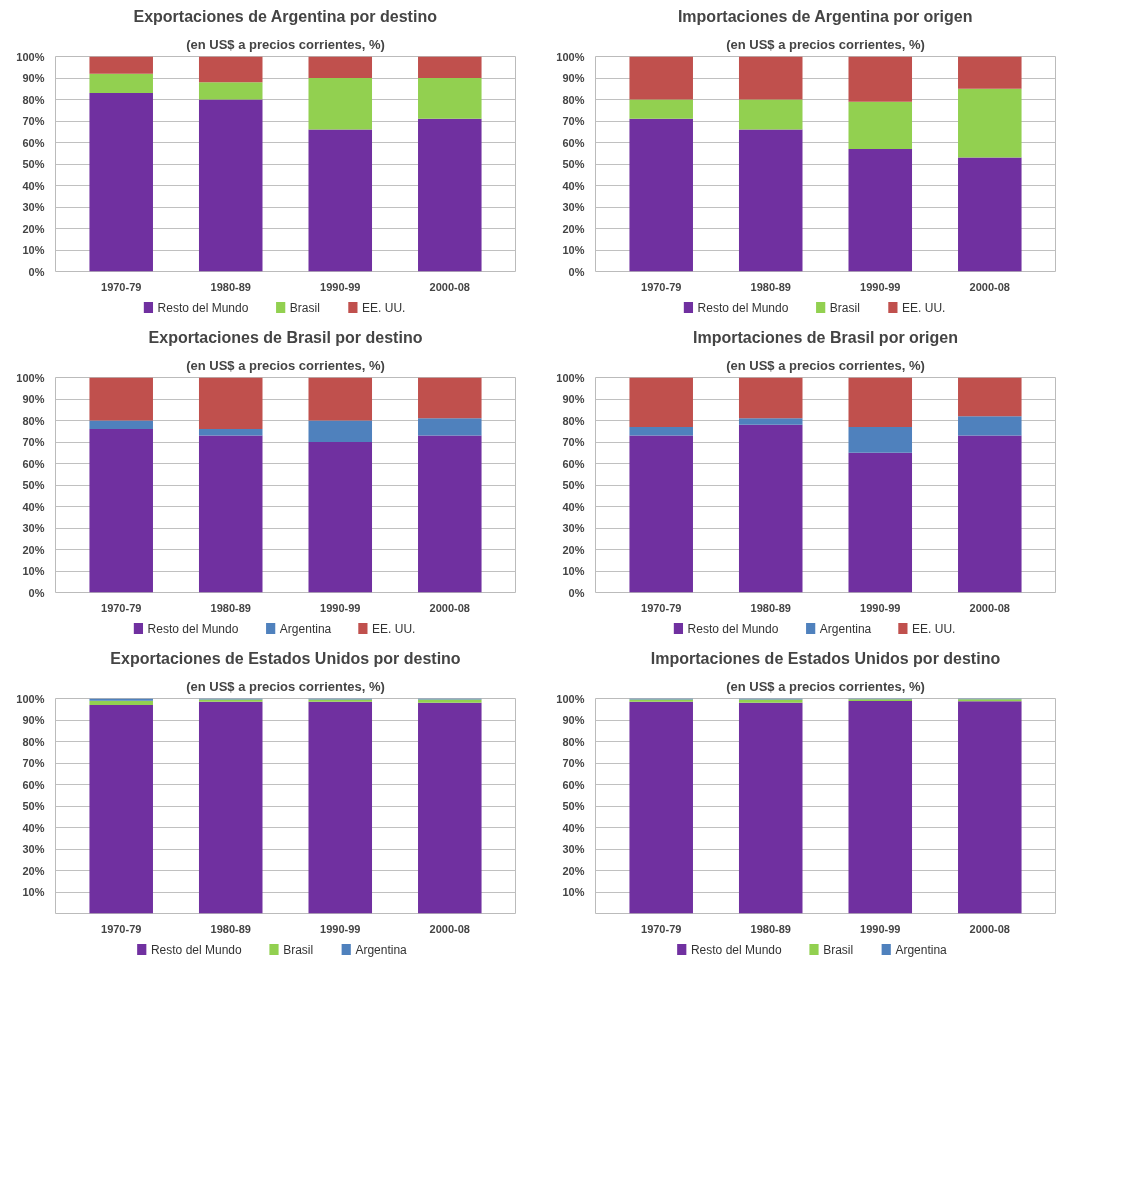 The height and width of the screenshot is (1195, 1130). What do you see at coordinates (825, 16) in the screenshot?
I see `chart-title: Importaciones de Argentina por origen` at bounding box center [825, 16].